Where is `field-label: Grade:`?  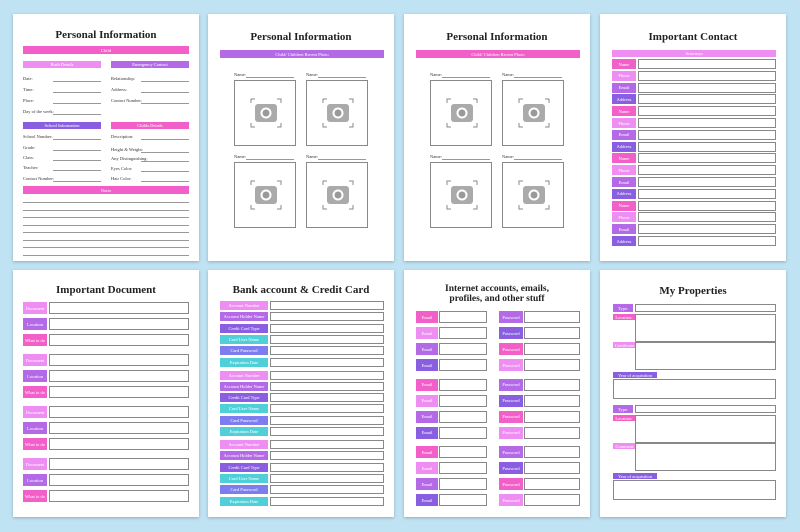
field-label: Grade: is located at coordinates (29, 147).